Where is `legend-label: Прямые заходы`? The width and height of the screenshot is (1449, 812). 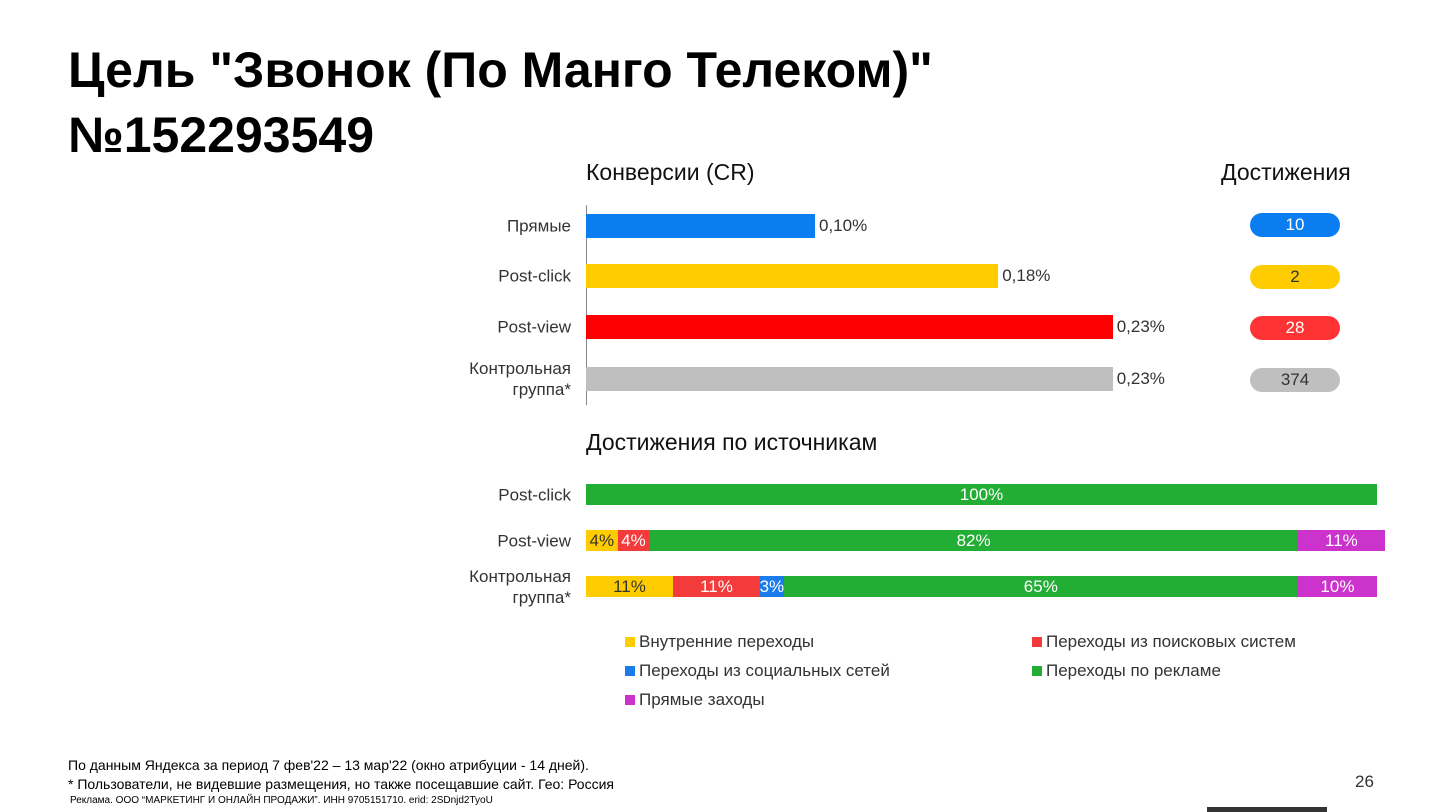 legend-label: Прямые заходы is located at coordinates (702, 699).